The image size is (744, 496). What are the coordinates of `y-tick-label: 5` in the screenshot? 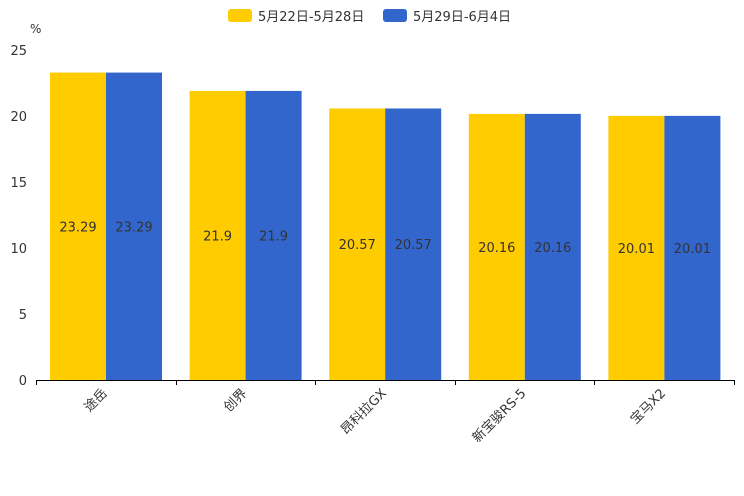 It's located at (23, 315).